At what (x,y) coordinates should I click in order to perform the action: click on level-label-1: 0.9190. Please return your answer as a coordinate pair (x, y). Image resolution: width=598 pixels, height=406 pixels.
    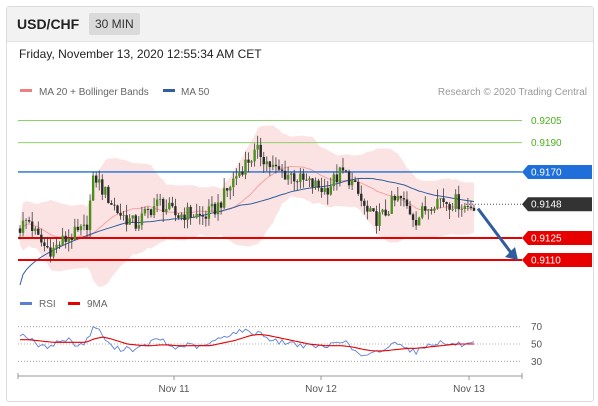
    Looking at the image, I should click on (546, 143).